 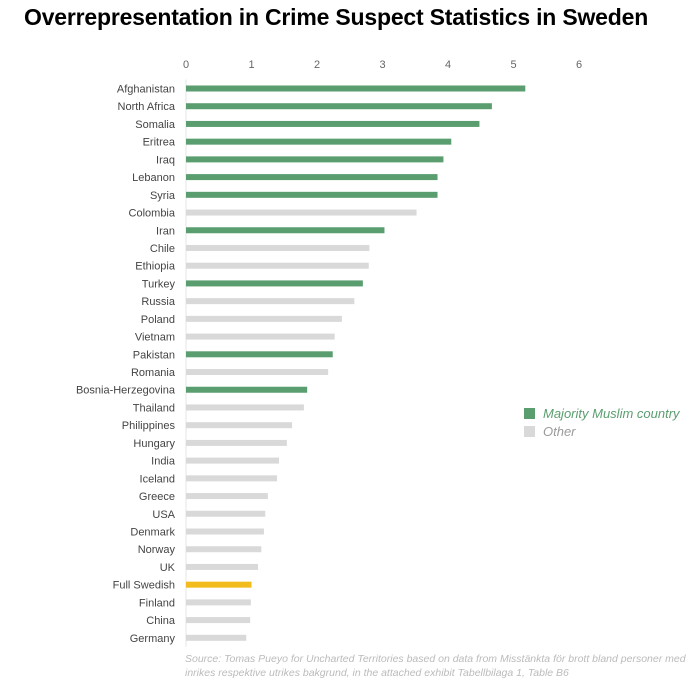 What do you see at coordinates (152, 214) in the screenshot?
I see `category-label: Colombia` at bounding box center [152, 214].